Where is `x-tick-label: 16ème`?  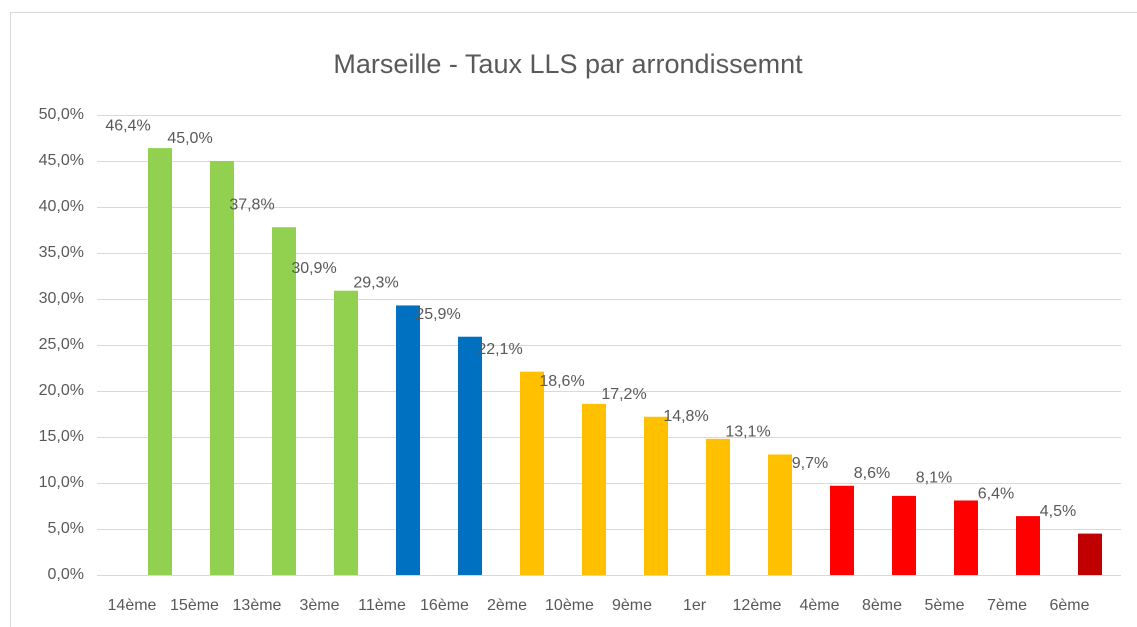
x-tick-label: 16ème is located at coordinates (444, 605).